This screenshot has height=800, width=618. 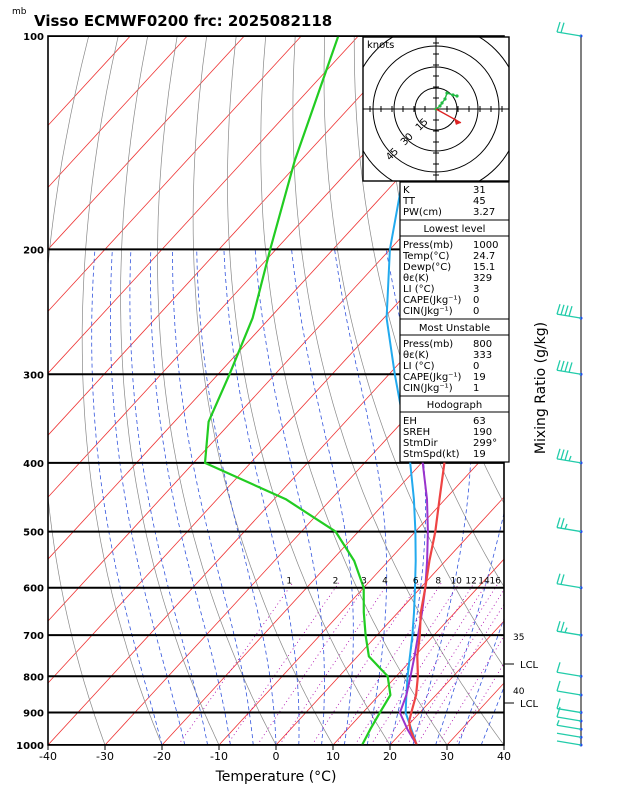 I want to click on x-tick-label: -20, so click(x=162, y=756).